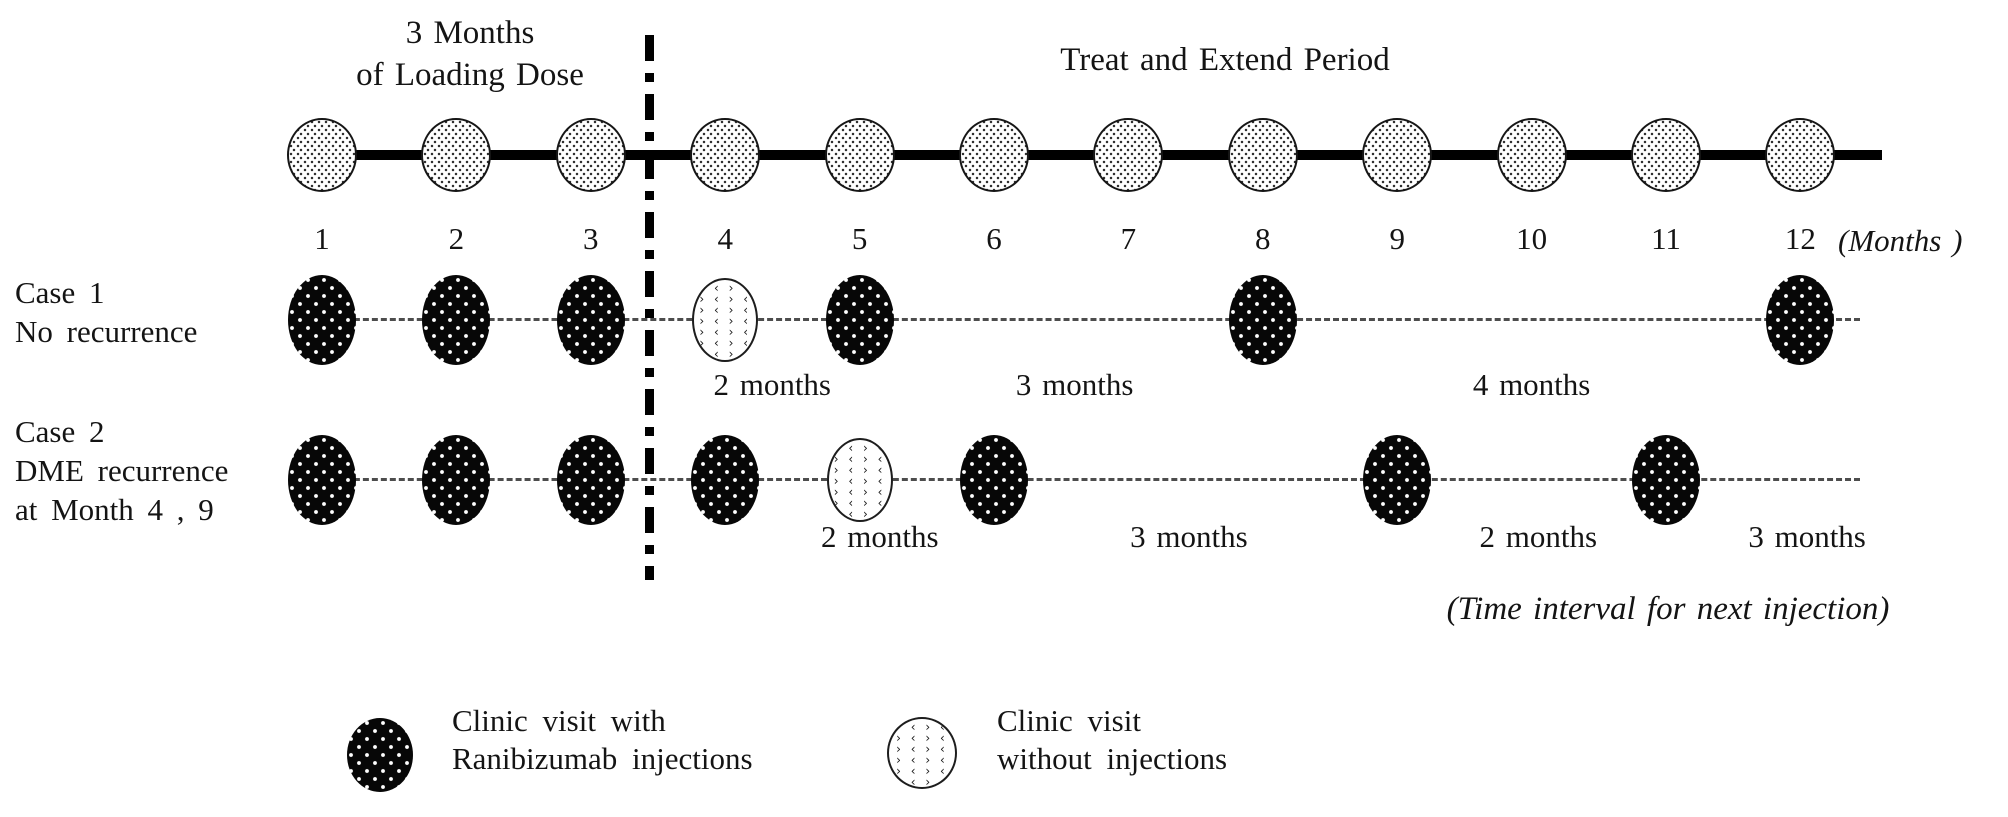 Image resolution: width=2008 pixels, height=817 pixels. I want to click on loading-dose-header-line1: 3 Months, so click(470, 33).